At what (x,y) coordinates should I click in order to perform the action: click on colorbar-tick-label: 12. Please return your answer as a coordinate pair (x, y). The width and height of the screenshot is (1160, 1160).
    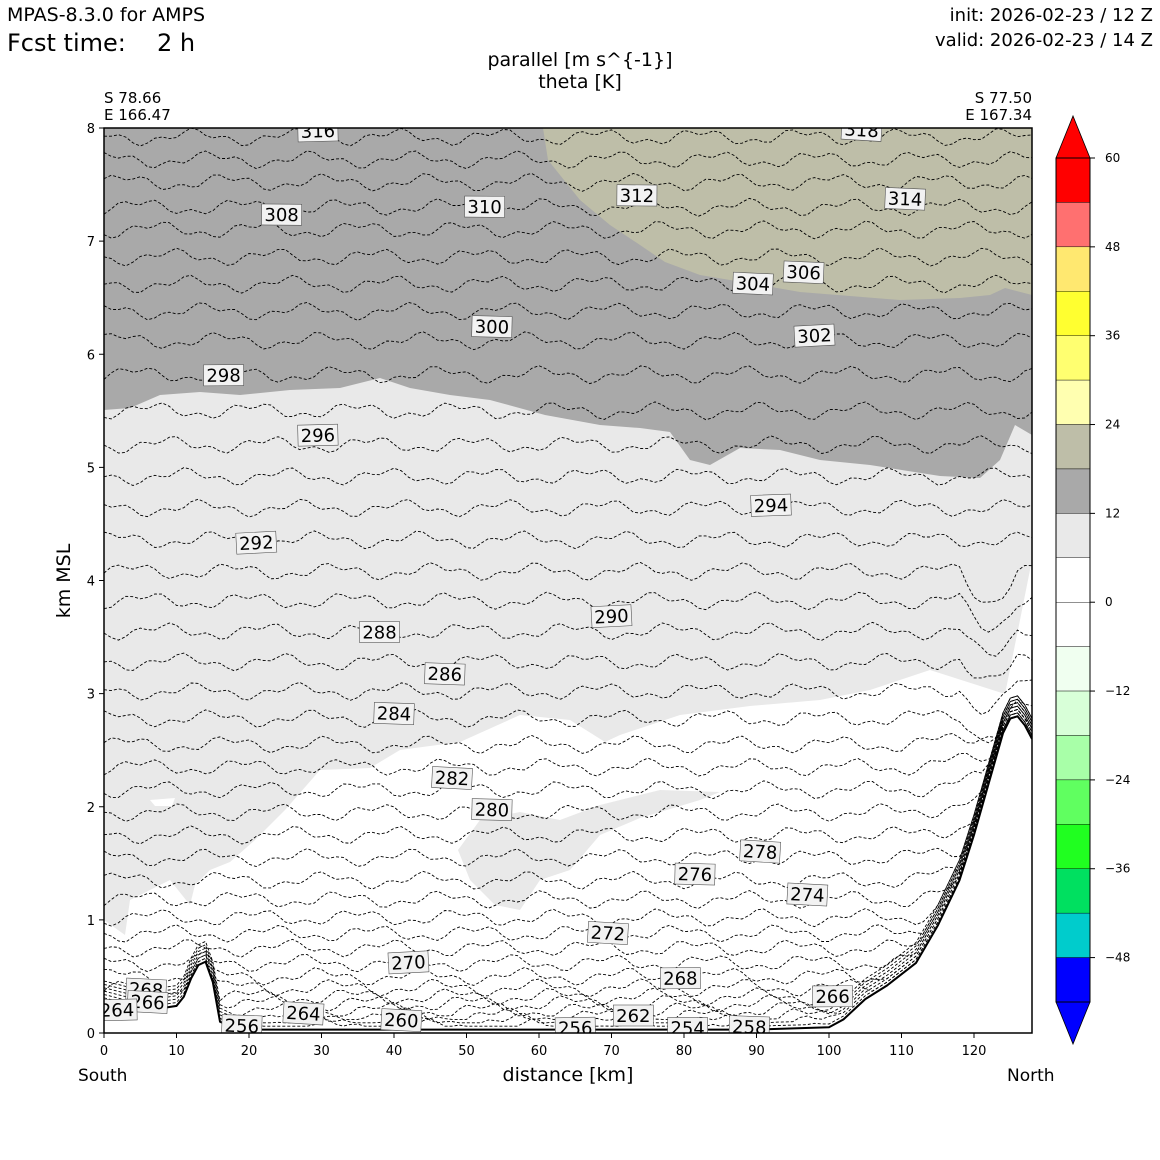
    Looking at the image, I should click on (1112, 513).